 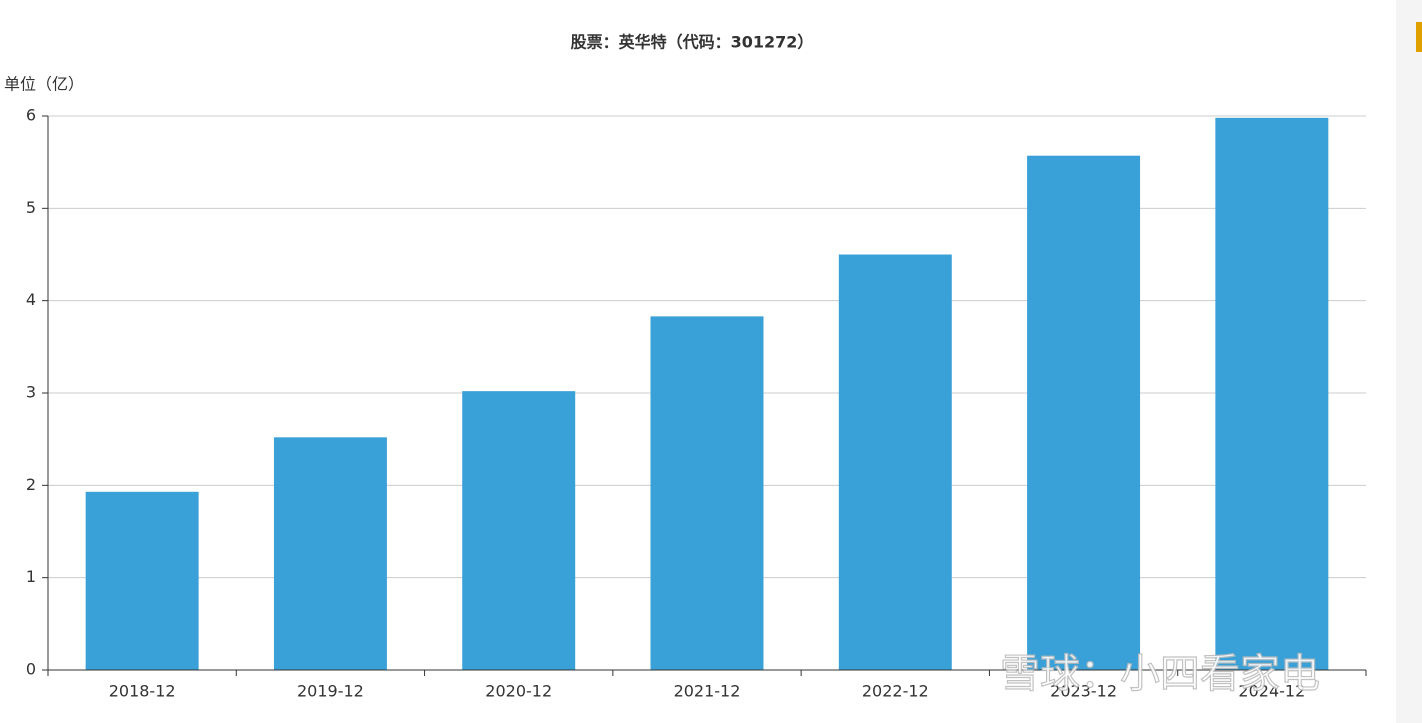 What do you see at coordinates (44, 84) in the screenshot?
I see `y-axis-label: 单位（亿）` at bounding box center [44, 84].